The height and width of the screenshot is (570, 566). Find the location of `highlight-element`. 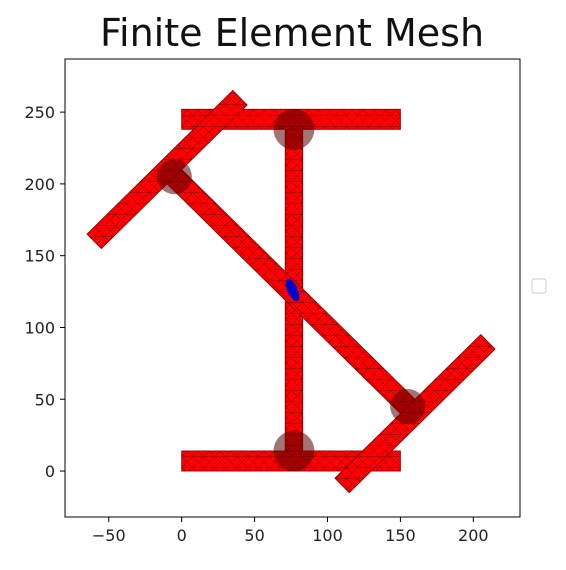

highlight-element is located at coordinates (292, 290).